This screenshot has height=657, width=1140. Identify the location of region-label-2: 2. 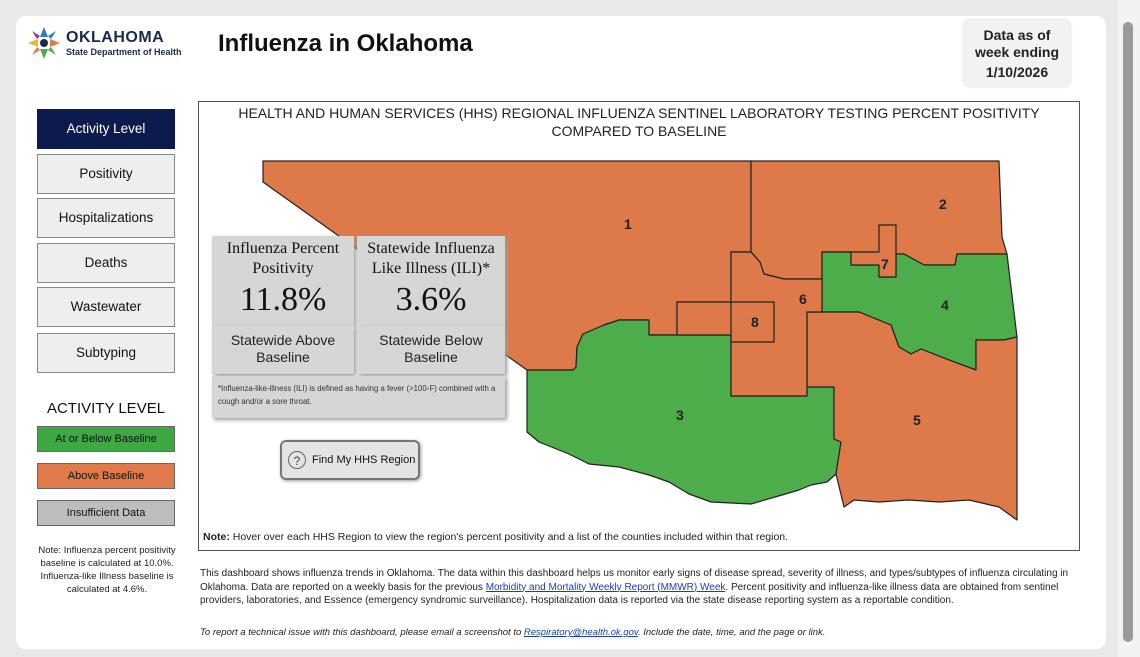
(943, 204).